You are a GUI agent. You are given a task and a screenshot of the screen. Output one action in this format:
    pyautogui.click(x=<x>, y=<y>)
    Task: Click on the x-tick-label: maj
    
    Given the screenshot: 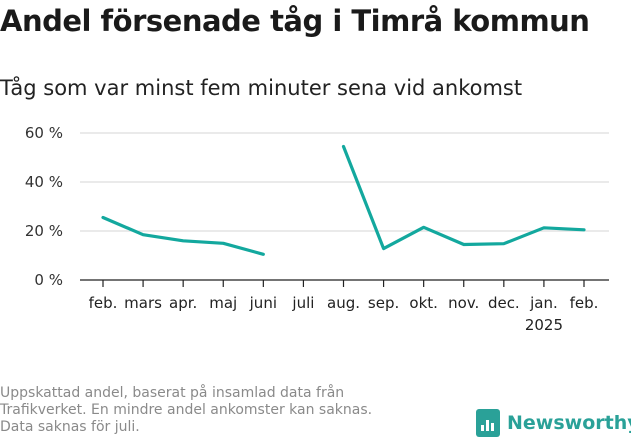 What is the action you would take?
    pyautogui.click(x=223, y=303)
    